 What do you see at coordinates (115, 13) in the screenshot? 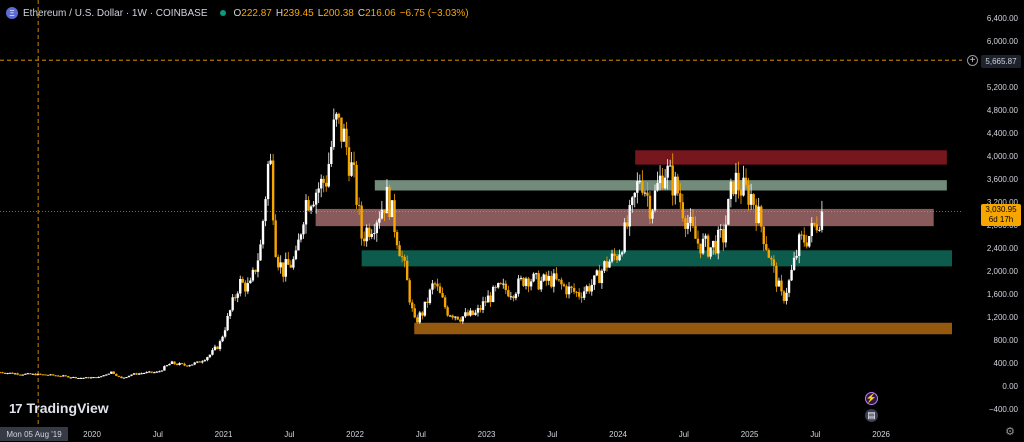
I see `symbol-title: Ethereum / U.S. Dollar · 1W · COINBASE` at bounding box center [115, 13].